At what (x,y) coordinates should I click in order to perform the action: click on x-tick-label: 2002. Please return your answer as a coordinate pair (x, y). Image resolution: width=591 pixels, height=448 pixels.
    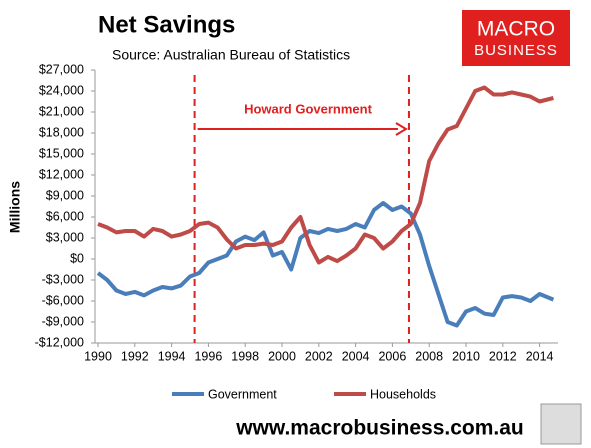
    Looking at the image, I should click on (319, 356).